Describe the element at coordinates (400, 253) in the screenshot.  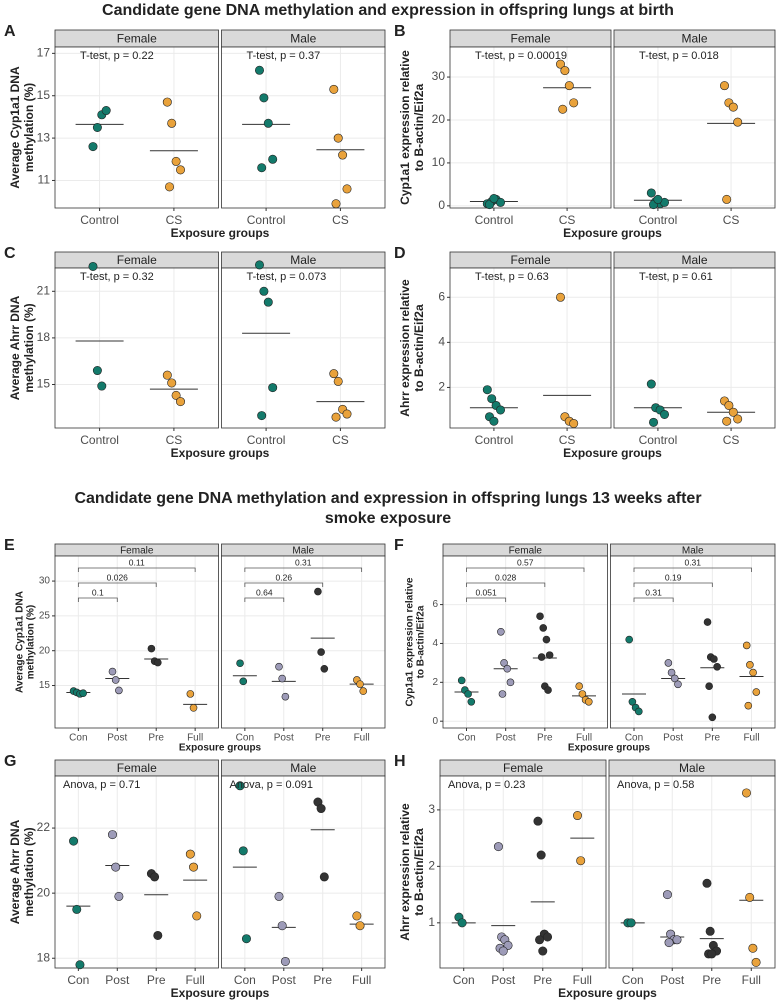
I see `panel-letter: D` at that location.